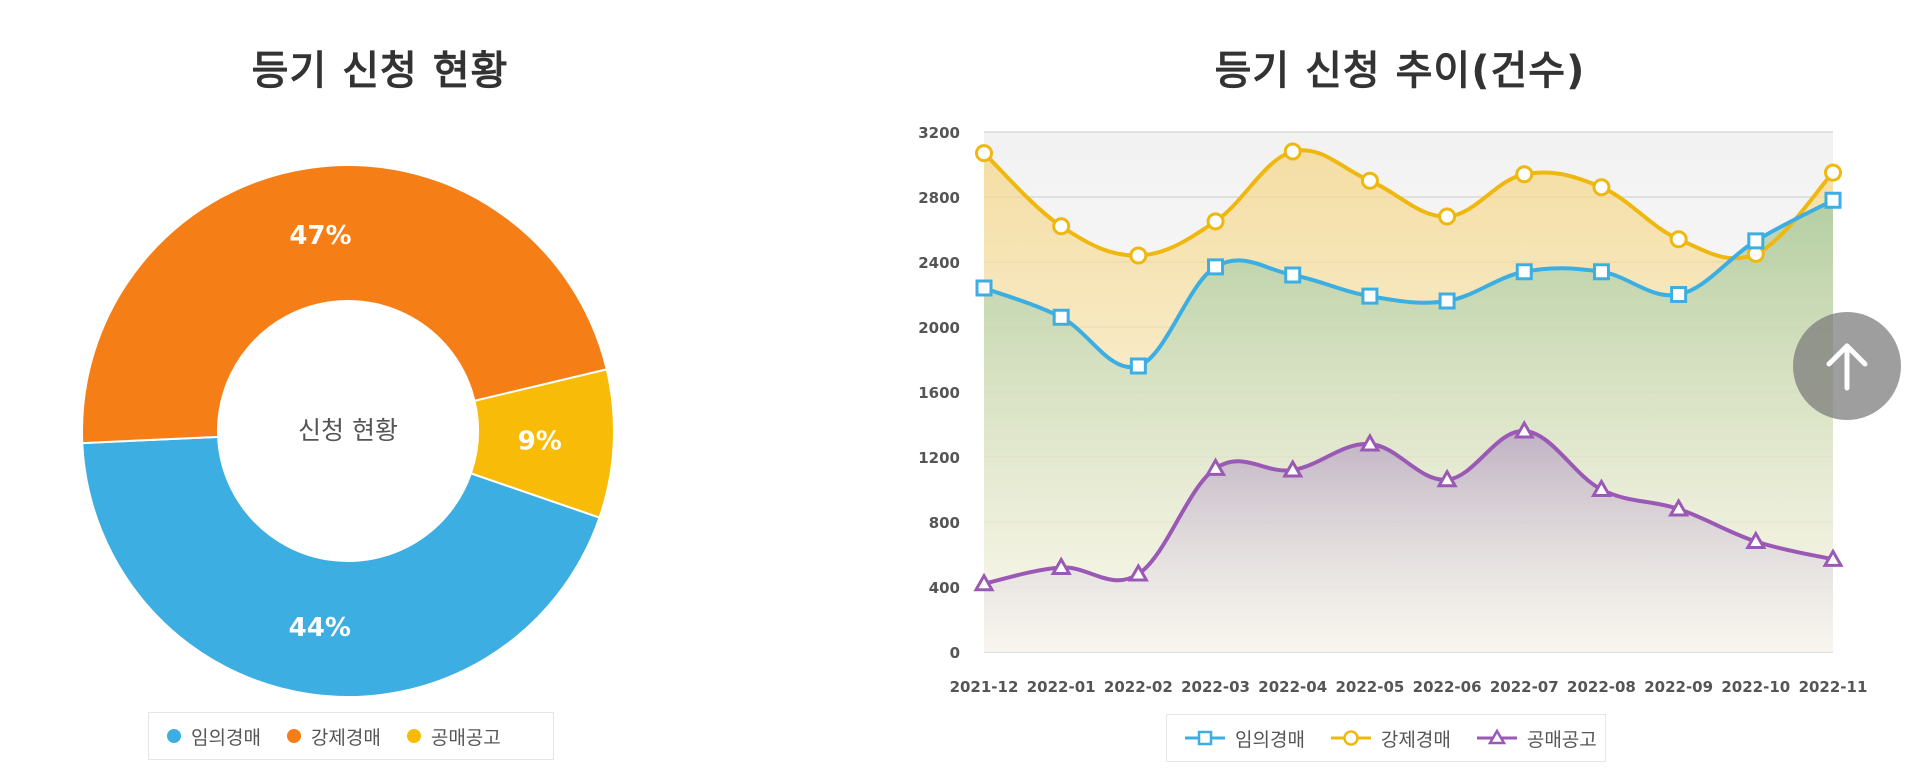 Image resolution: width=1920 pixels, height=779 pixels. What do you see at coordinates (1138, 687) in the screenshot?
I see `x-tick-label: 2022-02` at bounding box center [1138, 687].